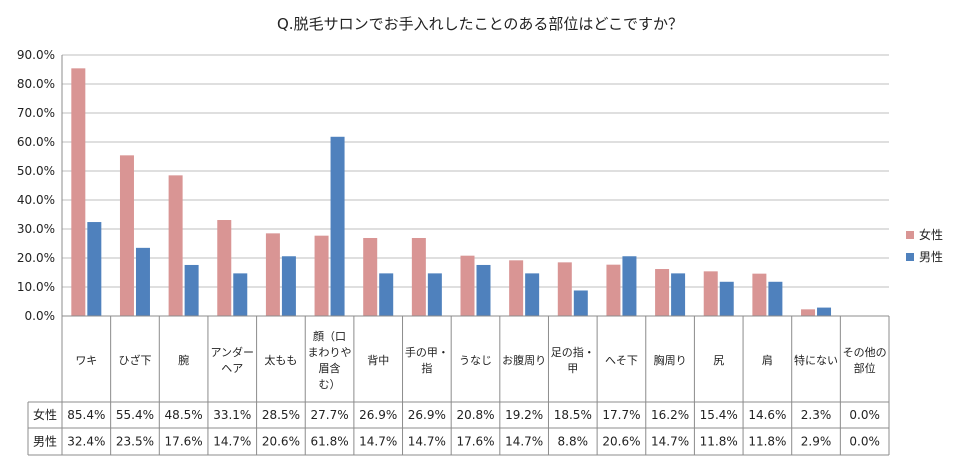  Describe the element at coordinates (524, 360) in the screenshot. I see `category-label: お腹周り` at that location.